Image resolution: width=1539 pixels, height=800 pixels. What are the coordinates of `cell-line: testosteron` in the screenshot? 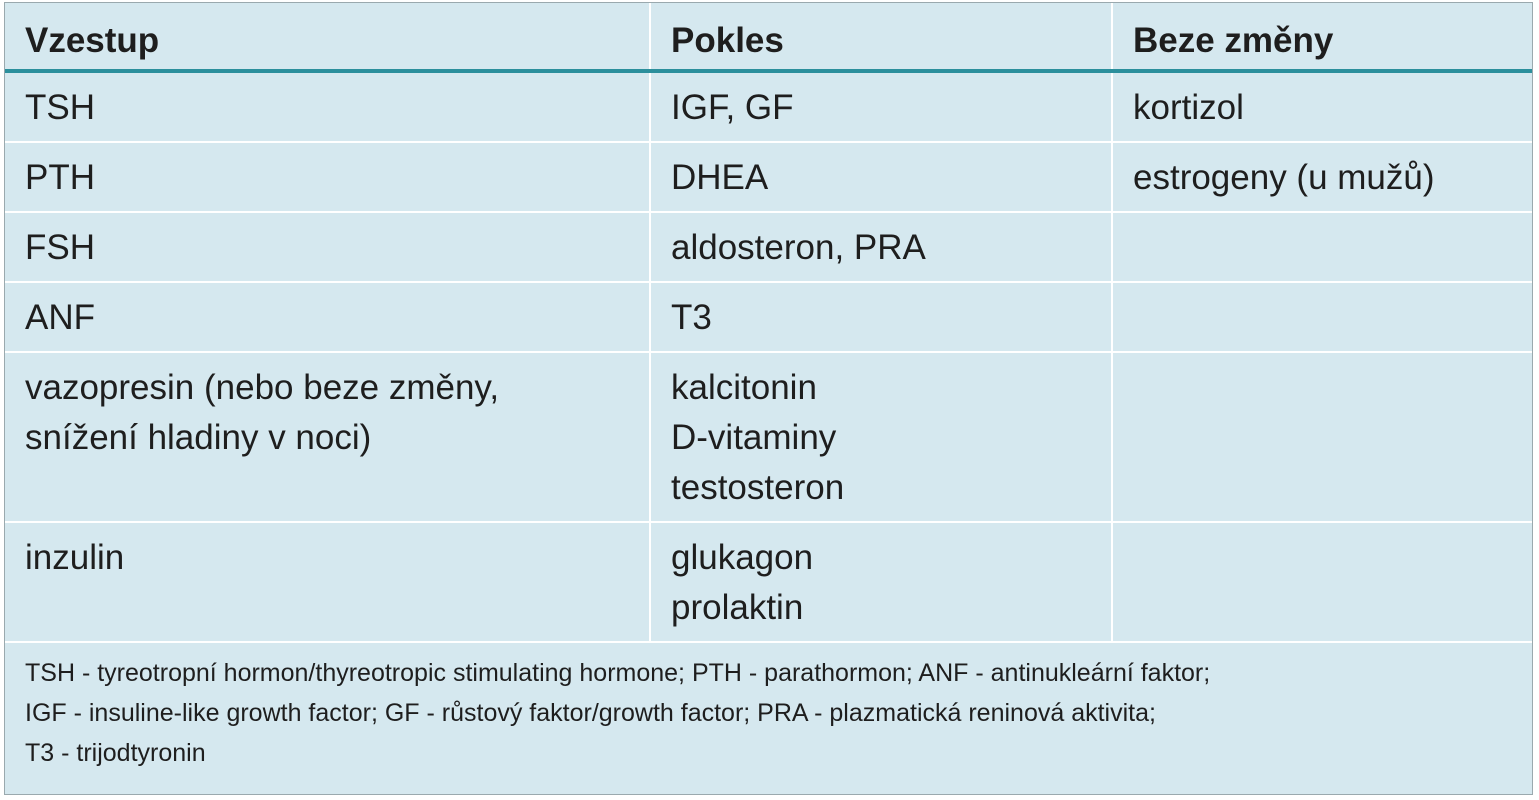 It's located at (758, 487).